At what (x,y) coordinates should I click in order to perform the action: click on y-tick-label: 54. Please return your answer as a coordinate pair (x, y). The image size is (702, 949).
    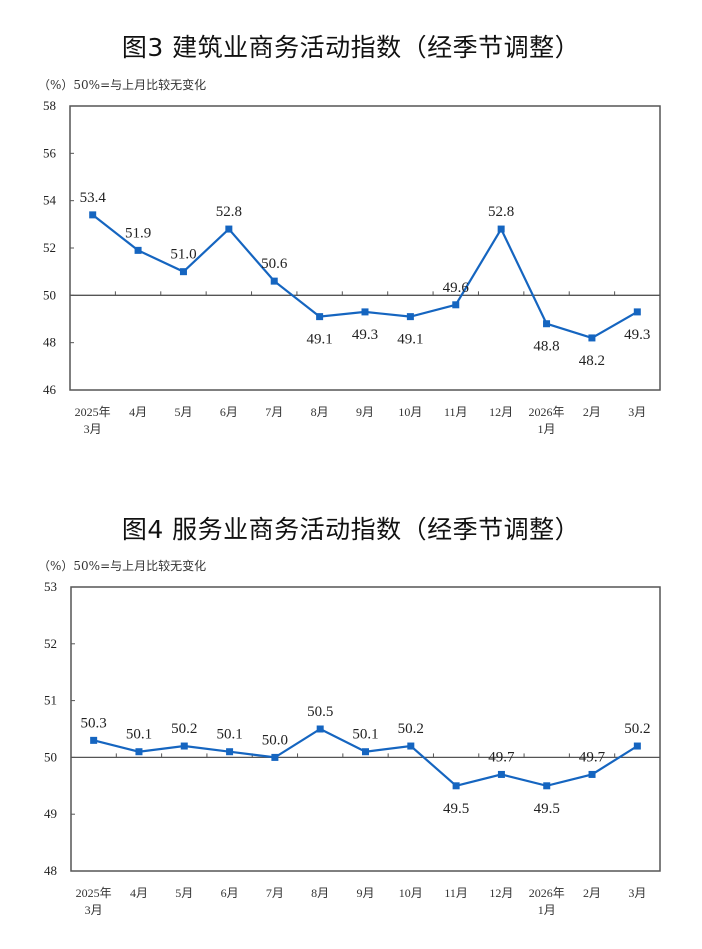
    Looking at the image, I should click on (50, 200).